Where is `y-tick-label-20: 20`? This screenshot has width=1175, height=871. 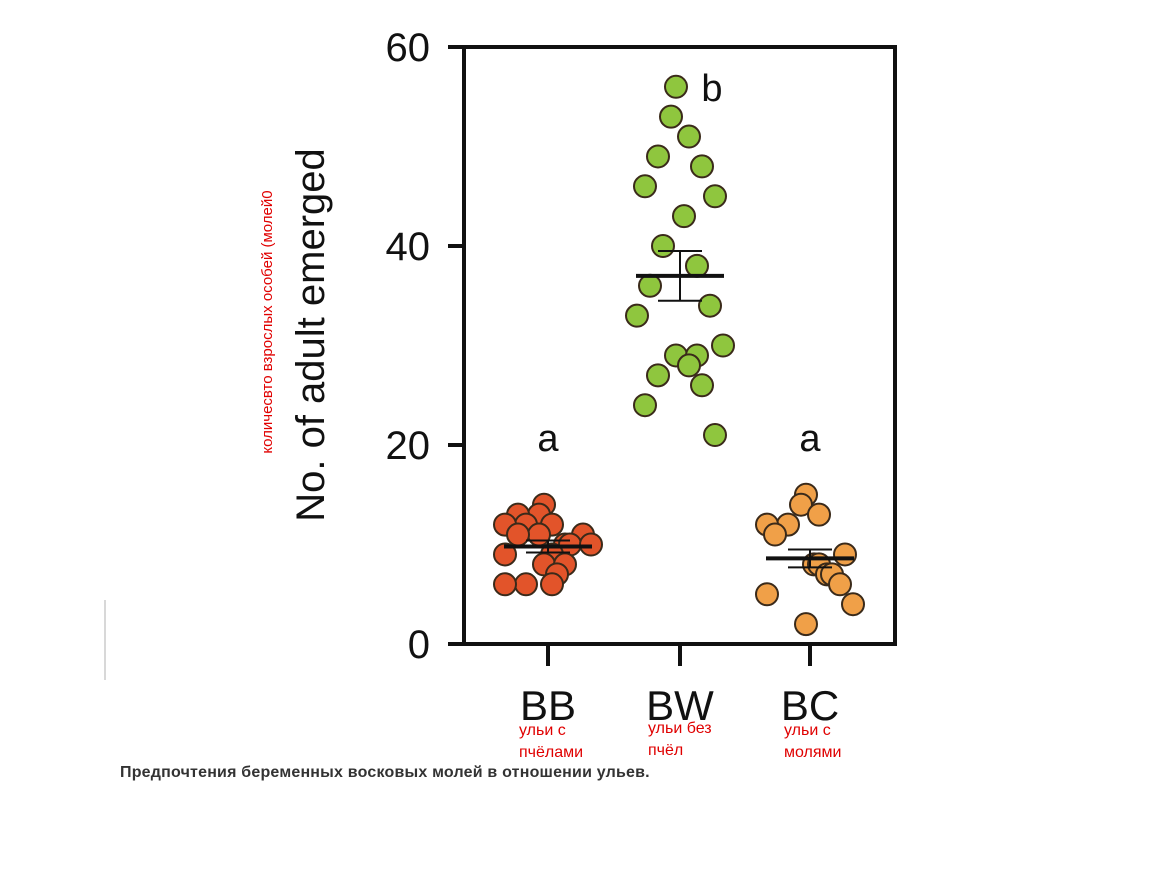
y-tick-label-20: 20 is located at coordinates (408, 446).